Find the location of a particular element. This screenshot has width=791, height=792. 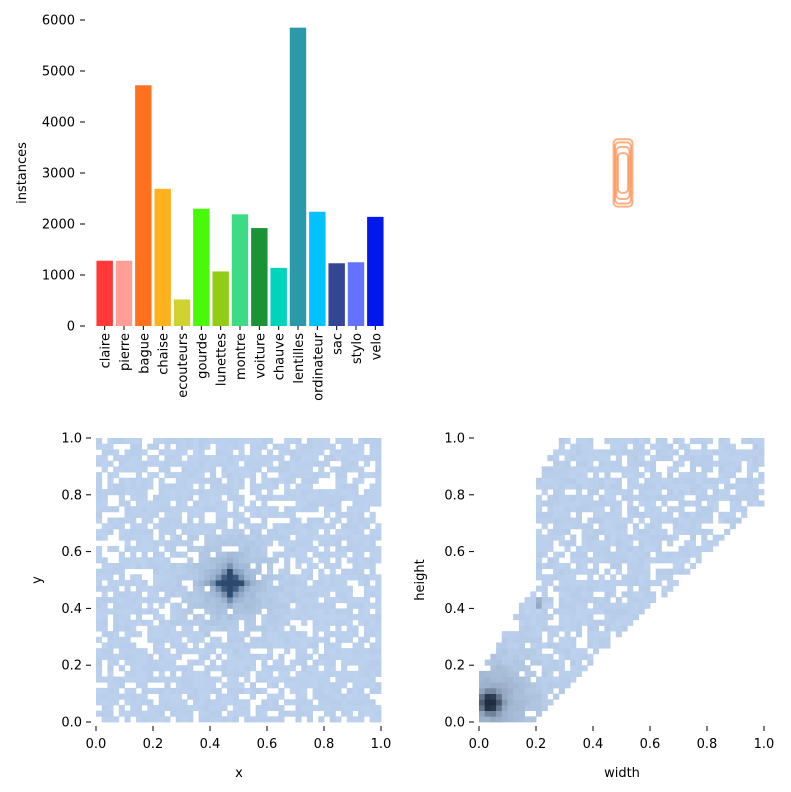

wh-y-tick-label: 0.8 is located at coordinates (454, 495).